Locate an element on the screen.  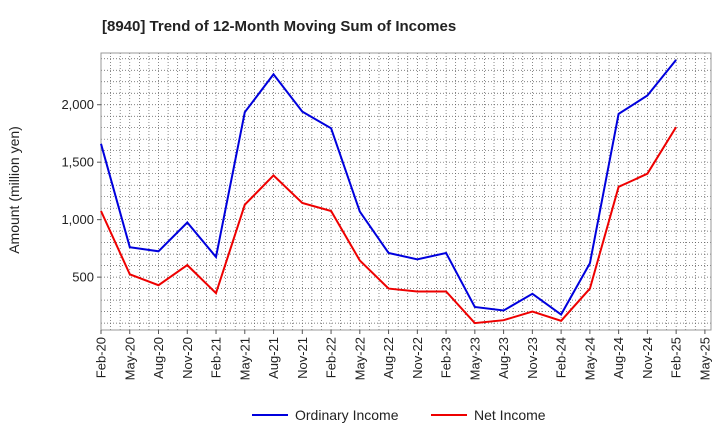
legend: Ordinary Income Net Income is located at coordinates (399, 415).